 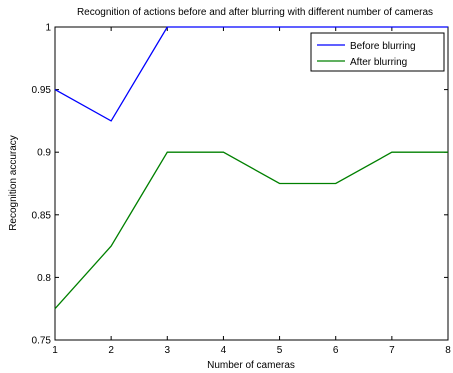 I want to click on x-tick-label: 3, so click(x=168, y=350).